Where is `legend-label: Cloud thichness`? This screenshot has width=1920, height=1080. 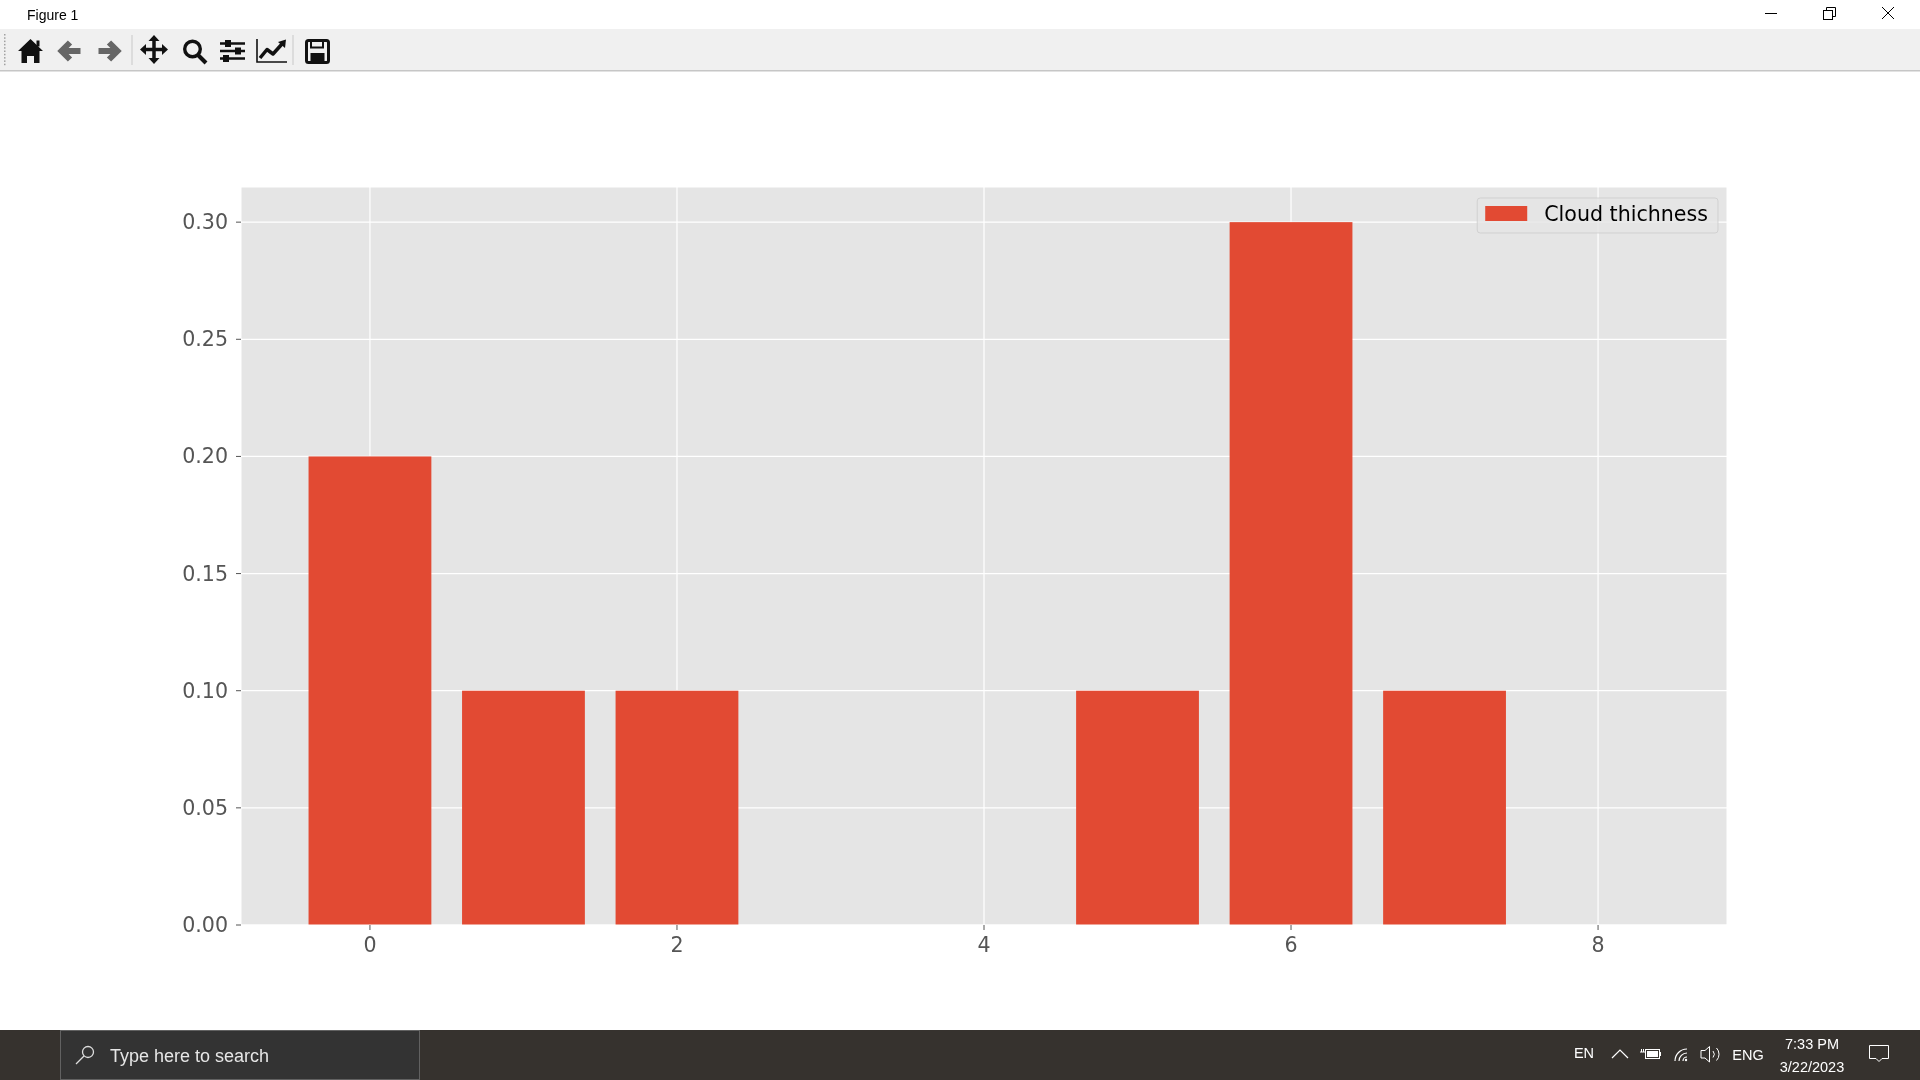 legend-label: Cloud thichness is located at coordinates (1626, 213).